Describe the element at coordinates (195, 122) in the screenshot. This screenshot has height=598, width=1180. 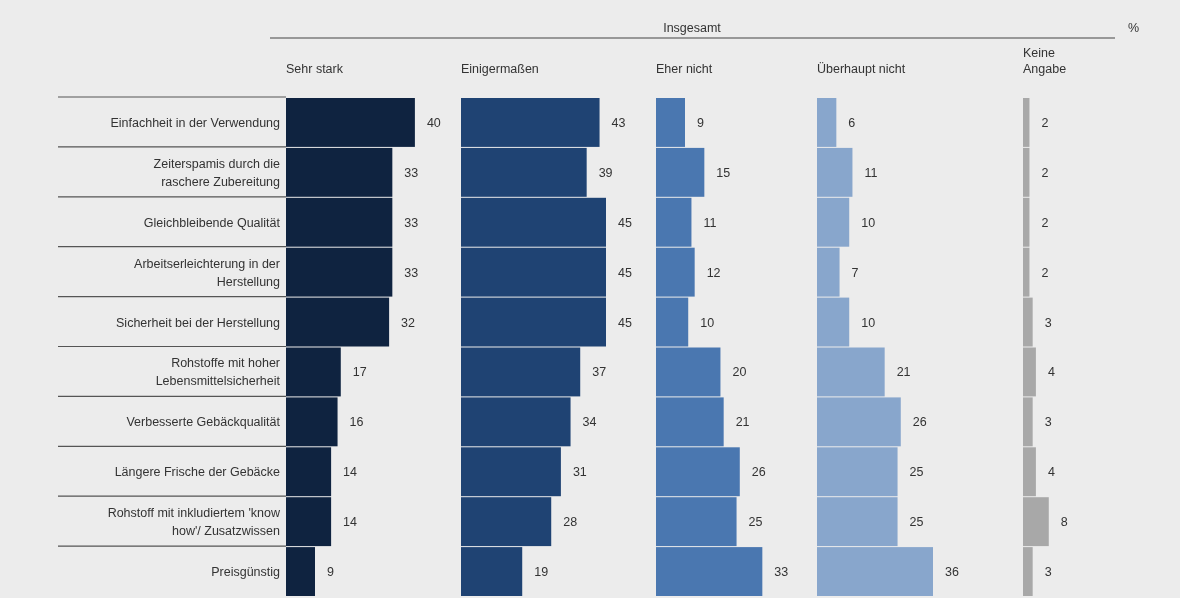
I see `y-tick-label: Einfachheit in der Verwendung` at that location.